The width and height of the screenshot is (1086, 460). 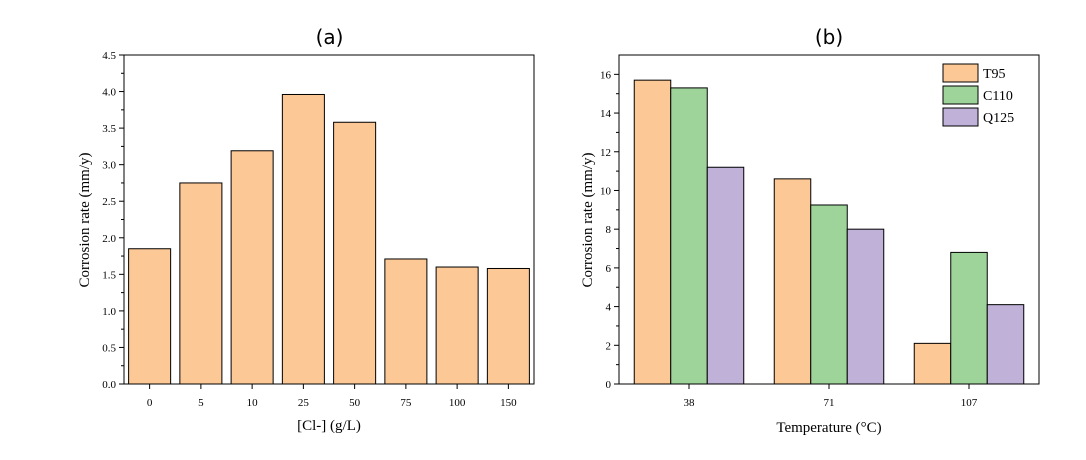 I want to click on chart-b-x-axis: 38 71 107, so click(x=831, y=396).